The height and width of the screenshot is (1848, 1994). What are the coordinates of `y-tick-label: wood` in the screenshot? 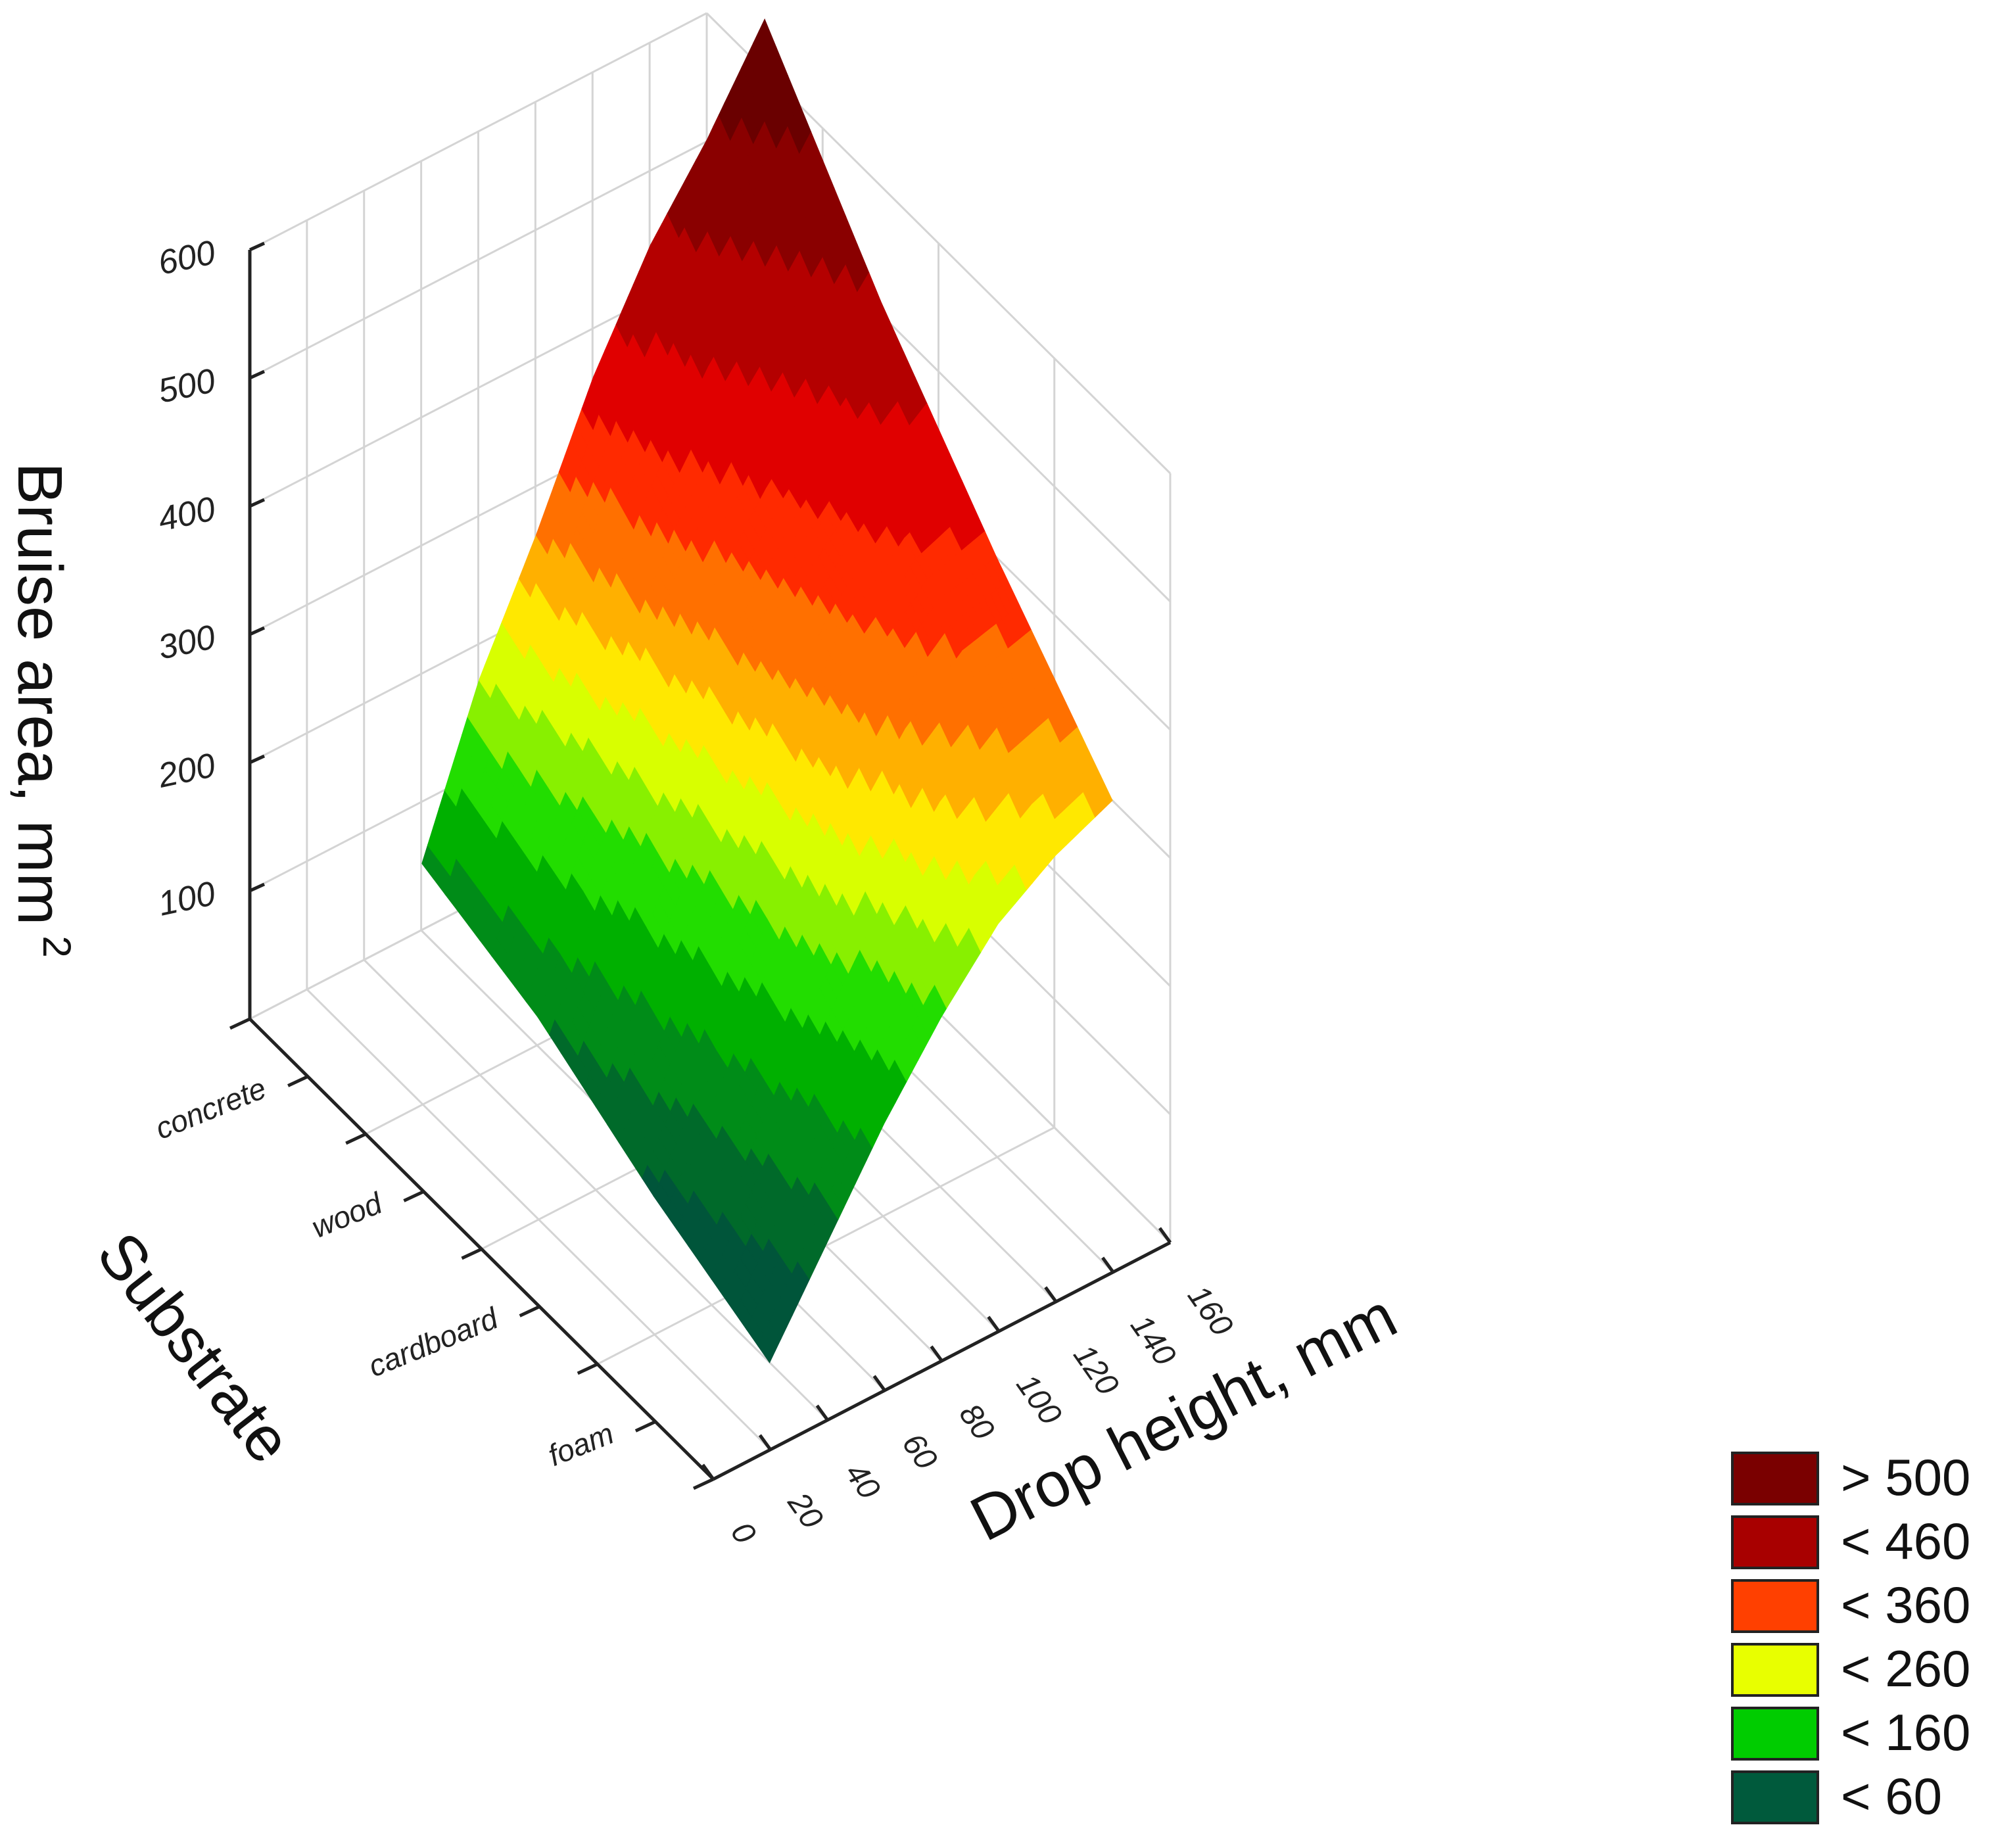 It's located at (347, 1214).